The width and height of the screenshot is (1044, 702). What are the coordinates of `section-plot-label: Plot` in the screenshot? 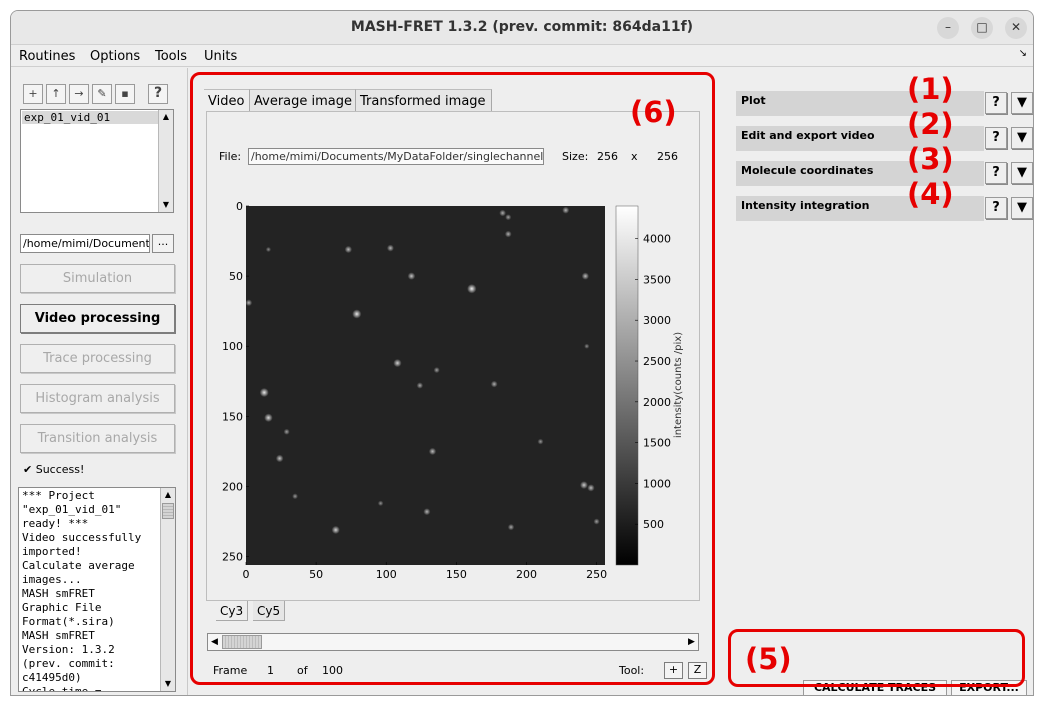 It's located at (753, 100).